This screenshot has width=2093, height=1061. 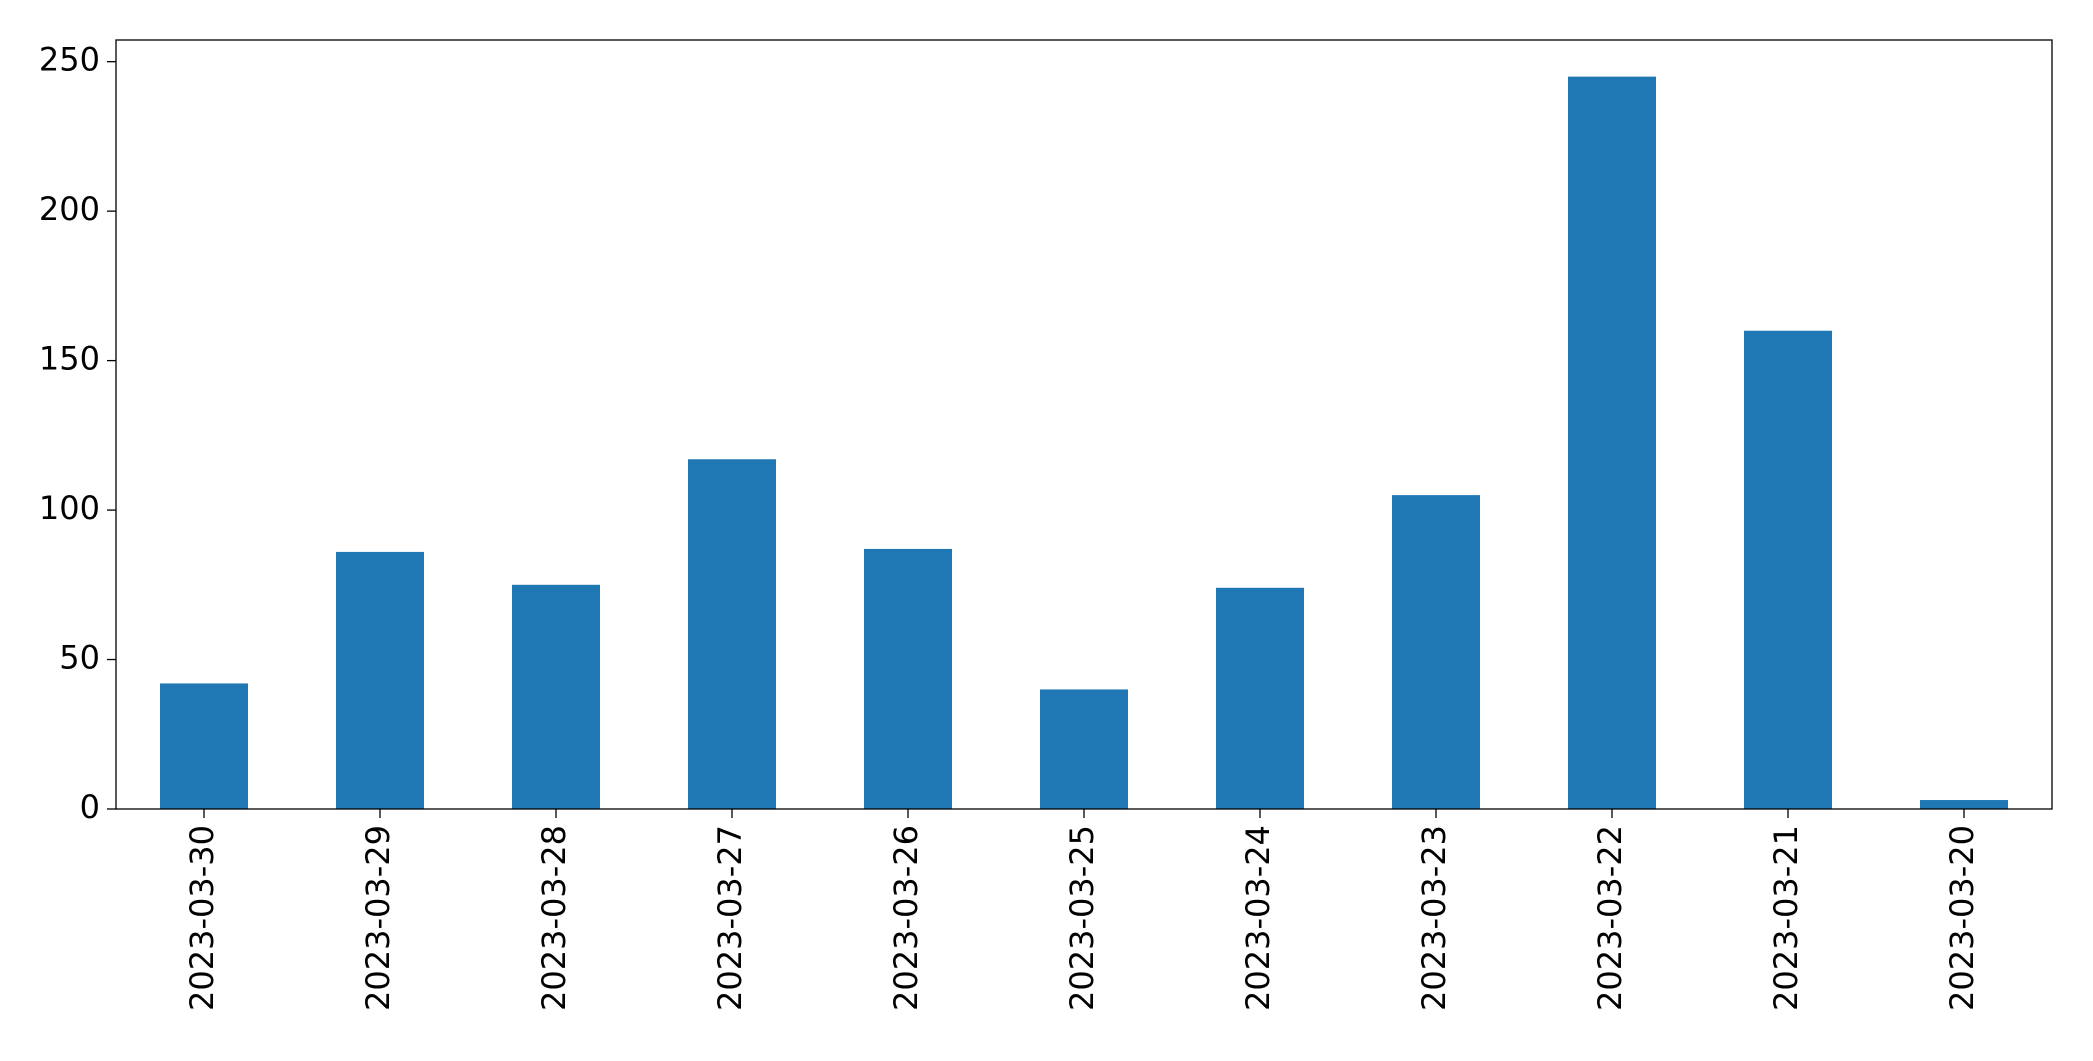 What do you see at coordinates (69, 508) in the screenshot?
I see `y-tick-label: 100` at bounding box center [69, 508].